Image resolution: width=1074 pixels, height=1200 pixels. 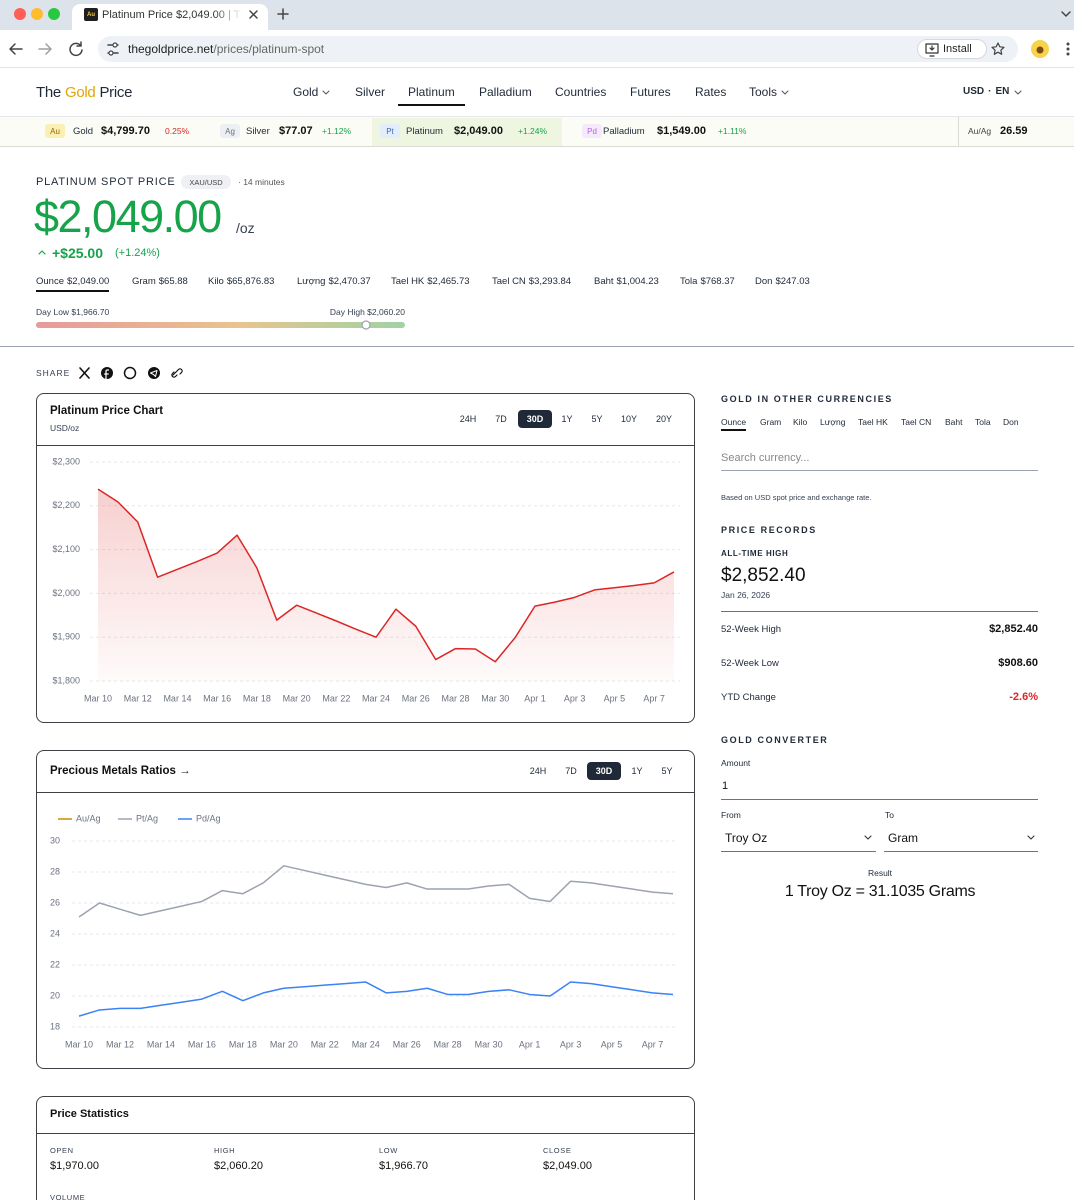 I want to click on section-title: GOLD IN OTHER CURRENCIES, so click(x=807, y=398).